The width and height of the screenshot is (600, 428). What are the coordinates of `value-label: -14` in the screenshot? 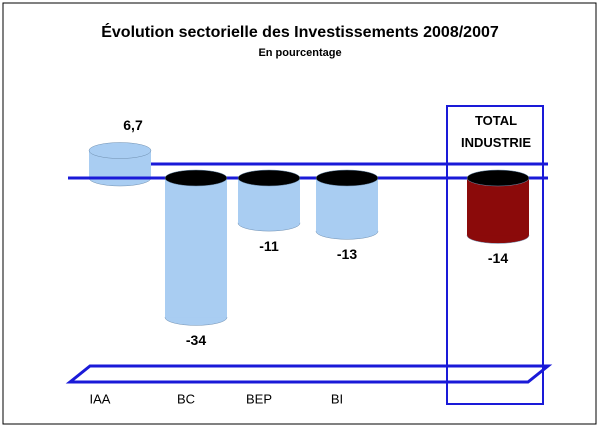 It's located at (498, 258).